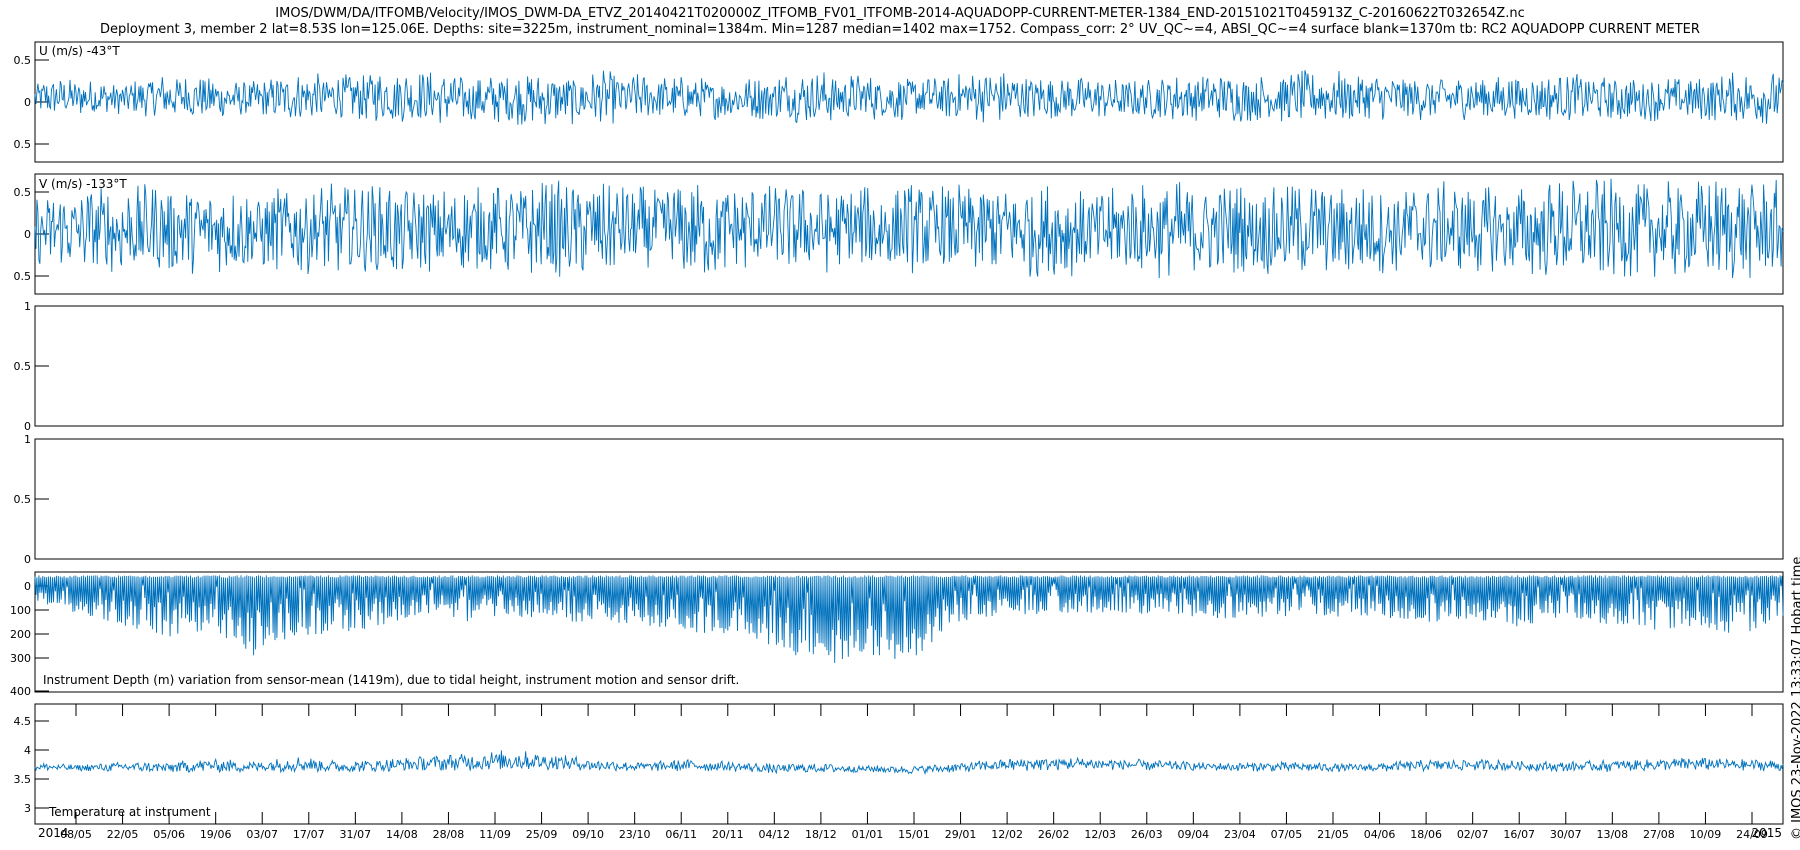 Image resolution: width=1800 pixels, height=850 pixels. What do you see at coordinates (1007, 834) in the screenshot?
I see `x-tick-label: 12/02` at bounding box center [1007, 834].